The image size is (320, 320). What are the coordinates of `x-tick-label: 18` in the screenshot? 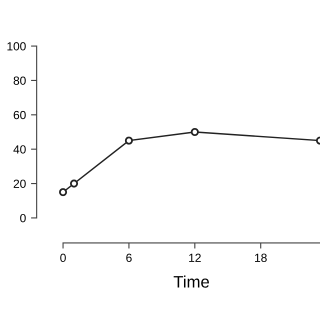 It's located at (261, 258).